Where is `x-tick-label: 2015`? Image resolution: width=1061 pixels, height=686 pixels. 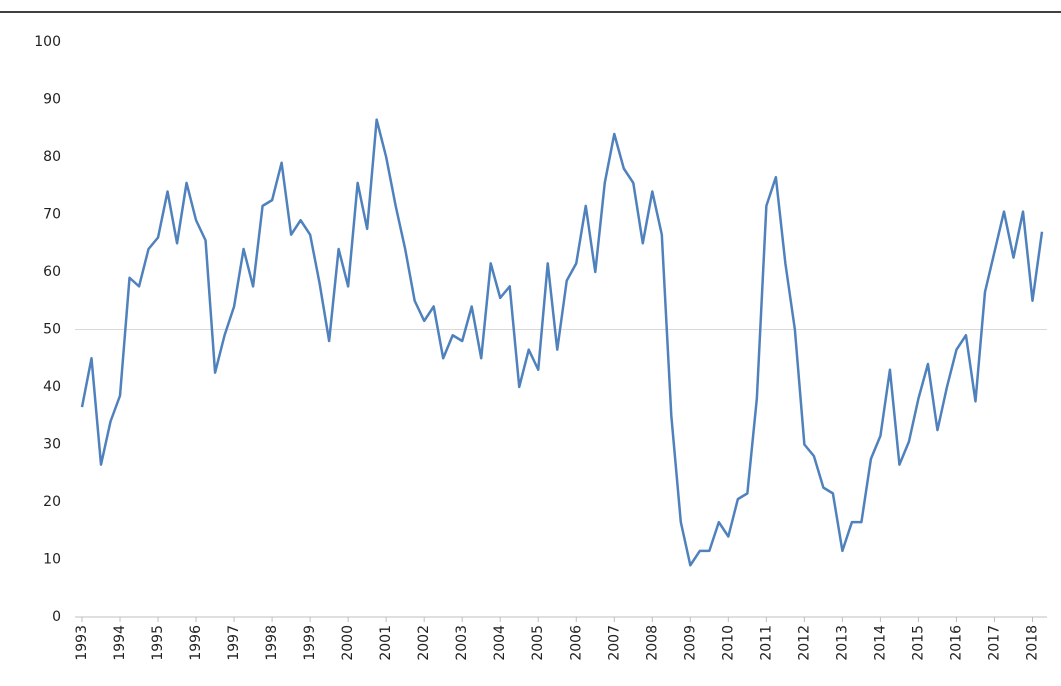 x-tick-label: 2015 is located at coordinates (918, 643).